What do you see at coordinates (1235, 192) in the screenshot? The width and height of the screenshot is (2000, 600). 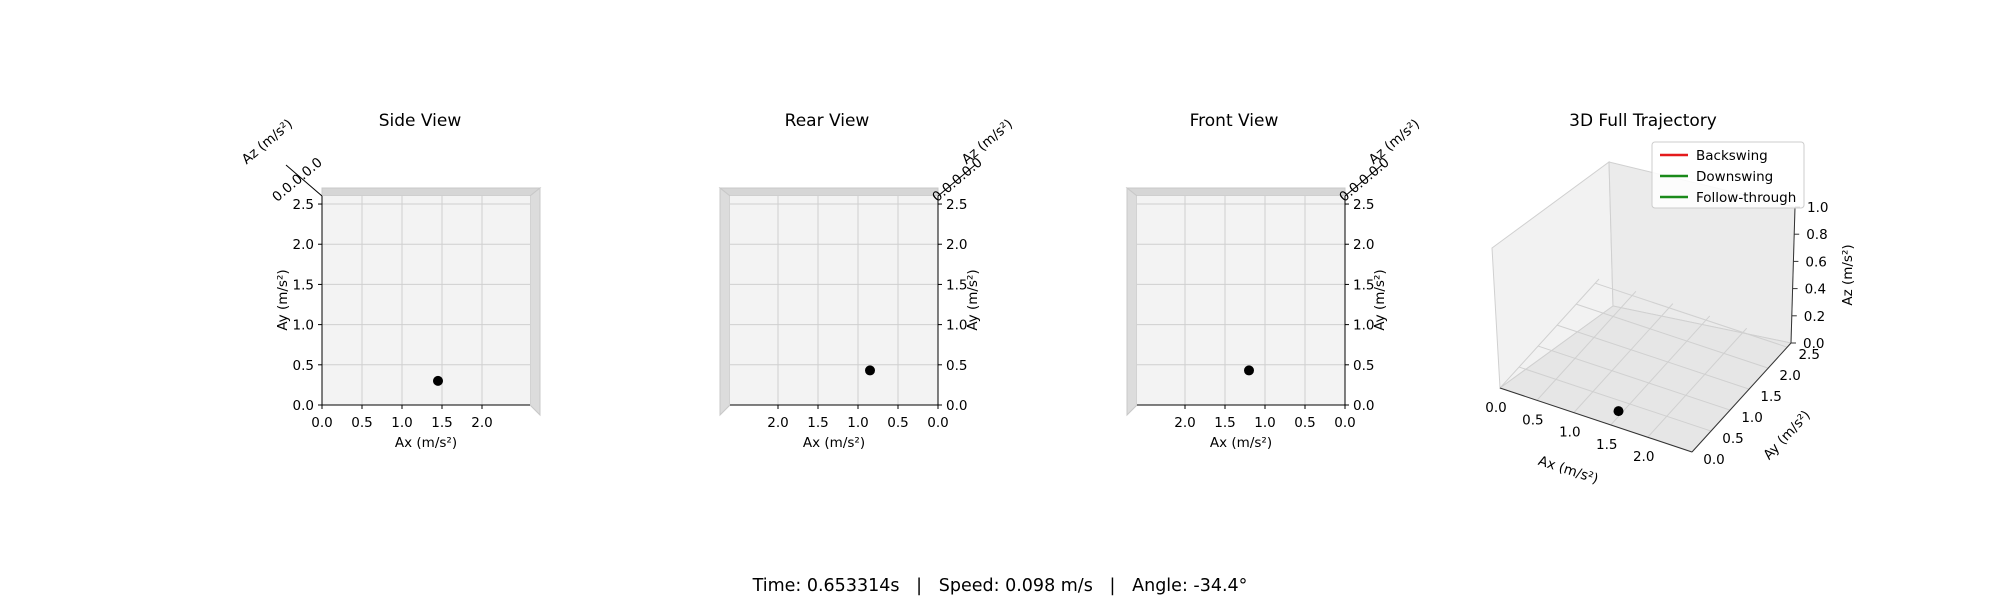 I see `front-view-top-pane` at bounding box center [1235, 192].